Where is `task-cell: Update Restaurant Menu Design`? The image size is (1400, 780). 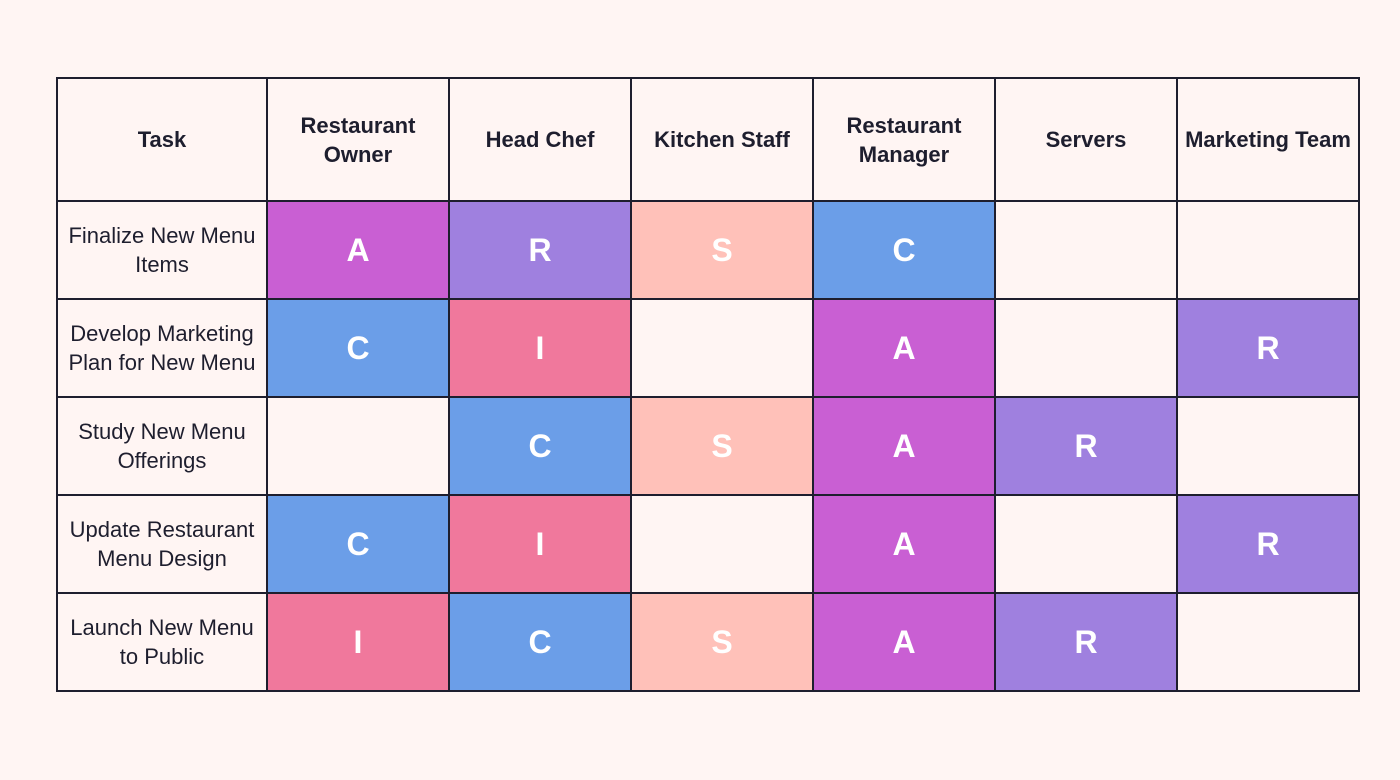
task-cell: Update Restaurant Menu Design is located at coordinates (162, 544).